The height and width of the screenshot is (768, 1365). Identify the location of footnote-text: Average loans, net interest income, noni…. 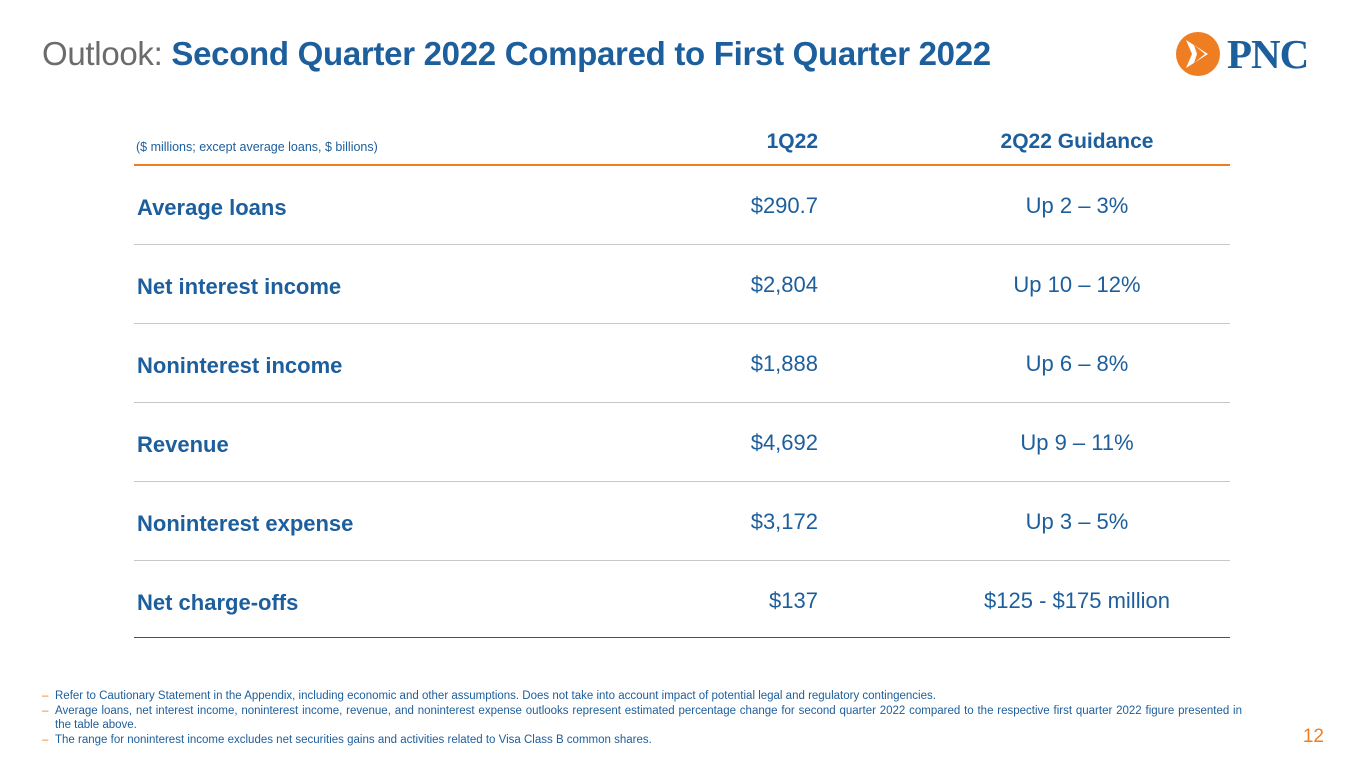
(648, 718).